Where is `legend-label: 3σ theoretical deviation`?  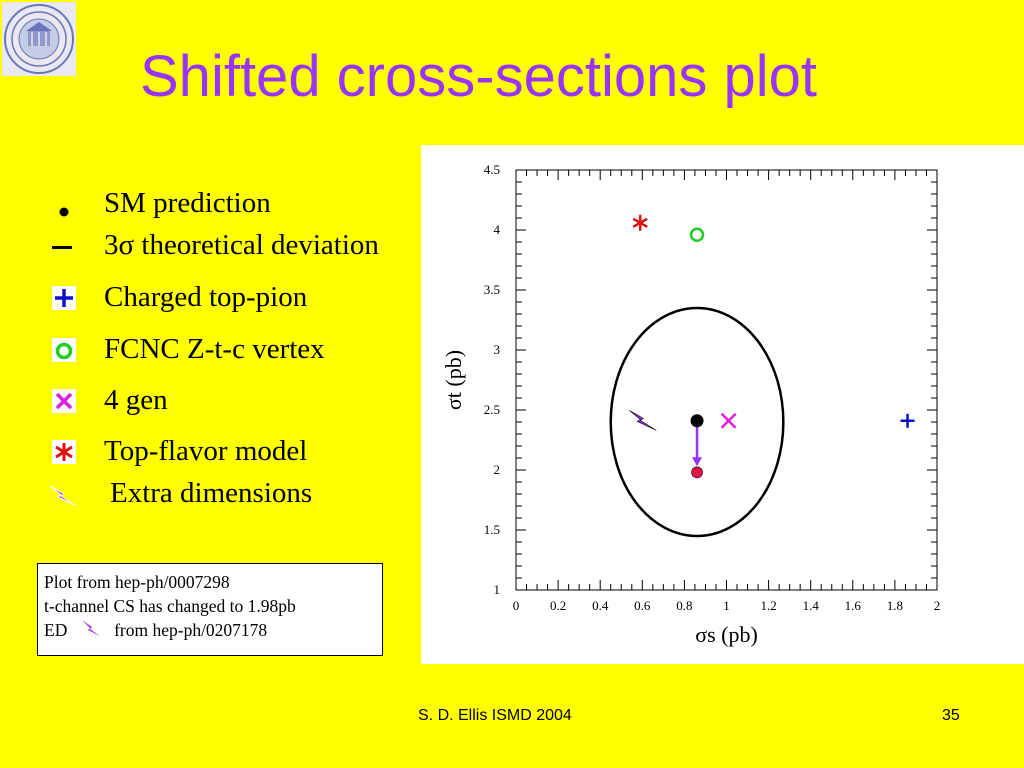
legend-label: 3σ theoretical deviation is located at coordinates (241, 245).